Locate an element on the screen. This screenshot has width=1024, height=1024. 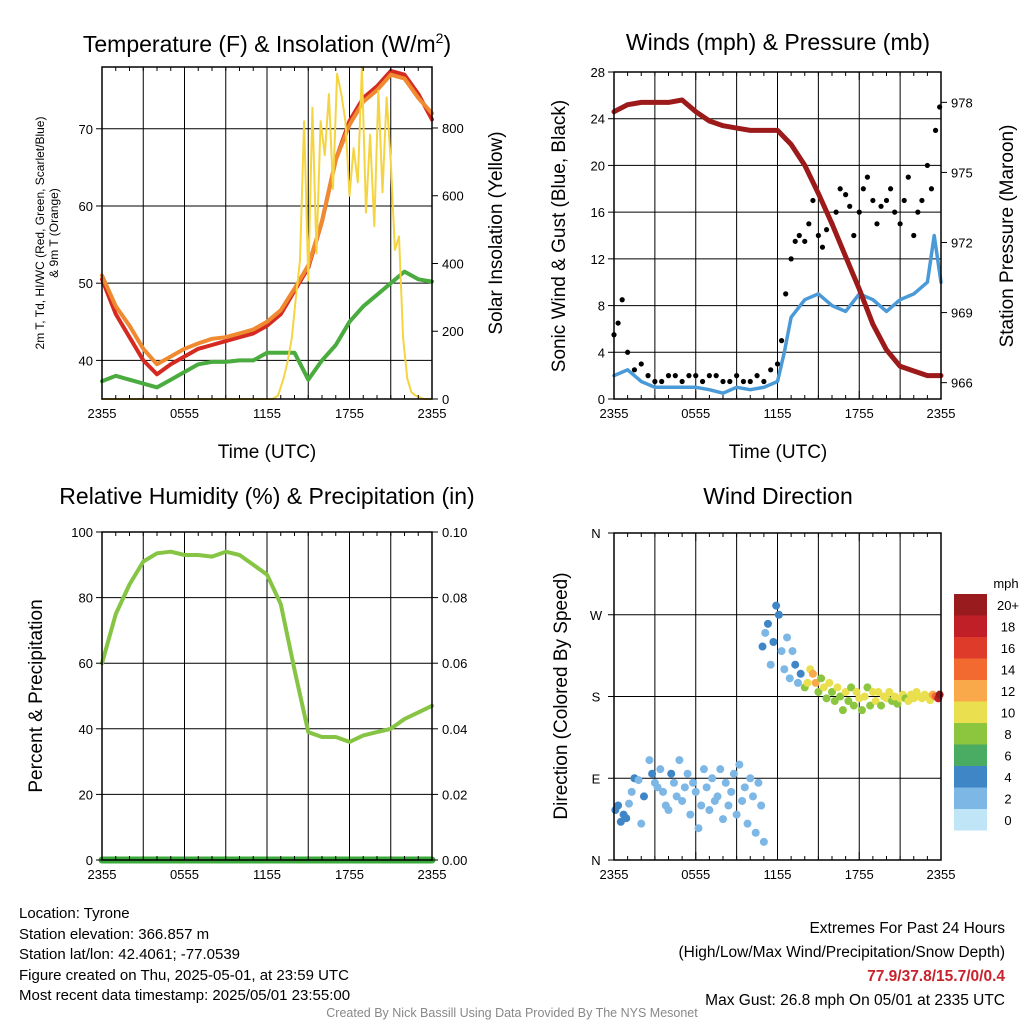
y2-tick-label: 966 is located at coordinates (962, 383).